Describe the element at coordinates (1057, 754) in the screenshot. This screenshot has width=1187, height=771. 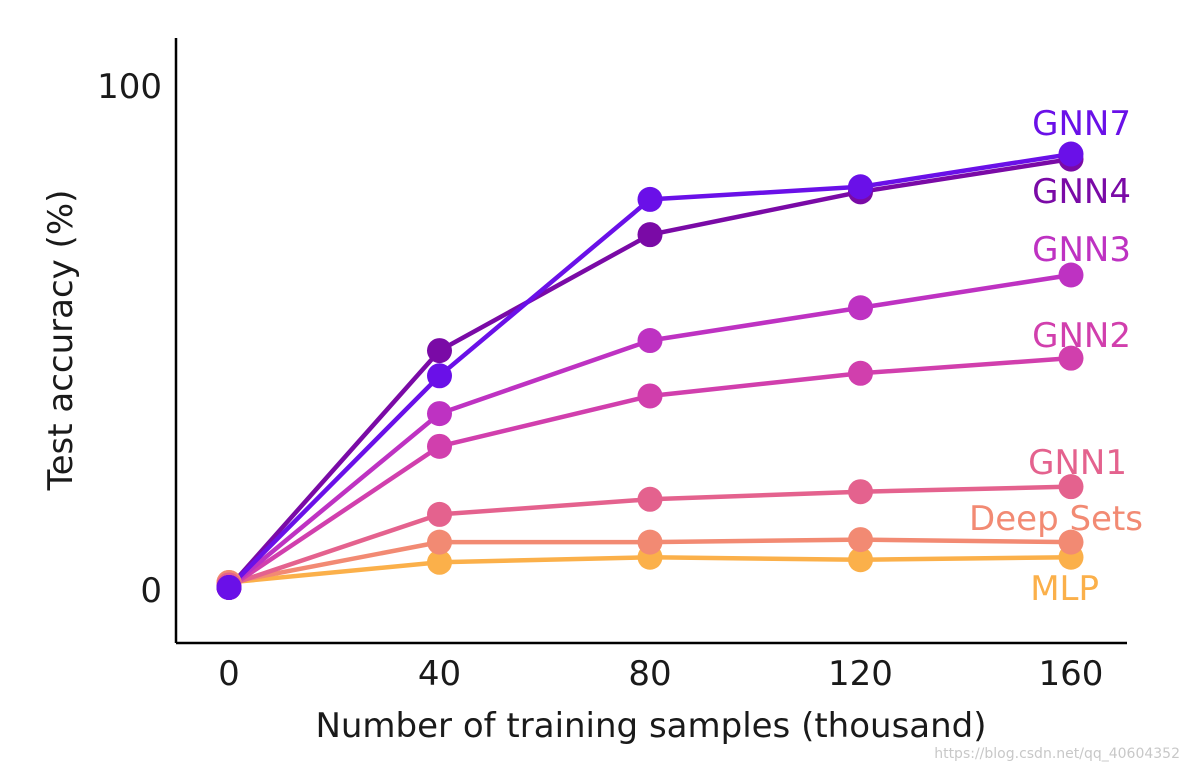
I see `watermark: https://blog.csdn.net/qq_40604352` at that location.